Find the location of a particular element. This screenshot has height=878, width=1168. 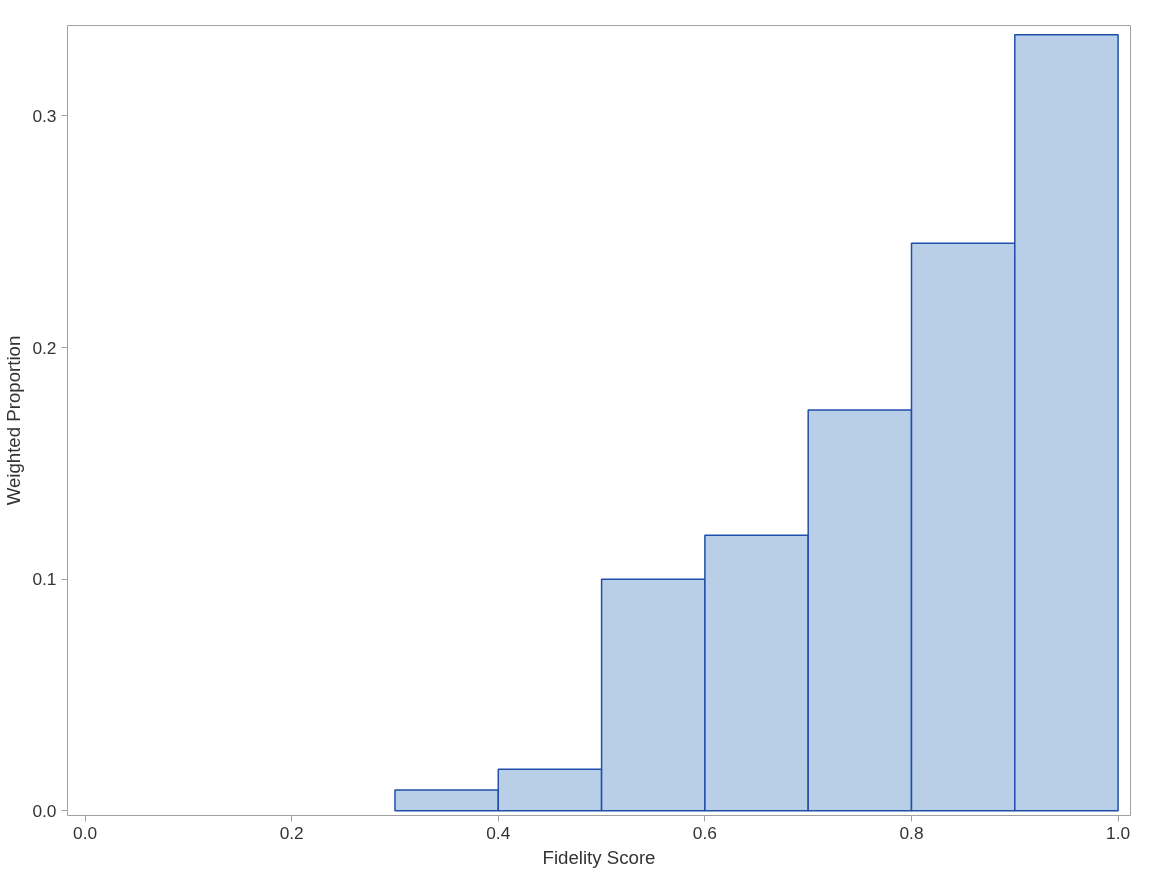

y-tick-label: 0.1 is located at coordinates (44, 579).